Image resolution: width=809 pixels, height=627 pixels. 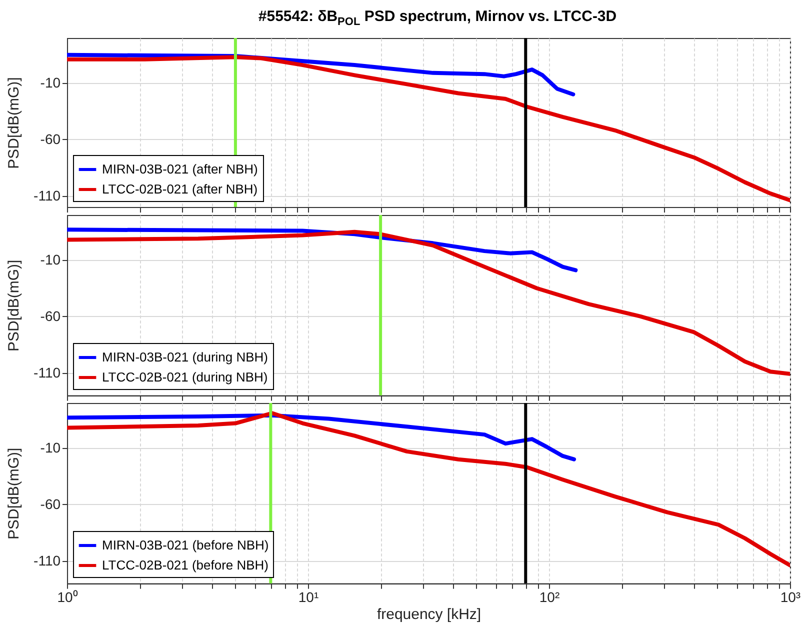 What do you see at coordinates (185, 545) in the screenshot?
I see `legend-label: MIRN-03B-021 (before NBH)` at bounding box center [185, 545].